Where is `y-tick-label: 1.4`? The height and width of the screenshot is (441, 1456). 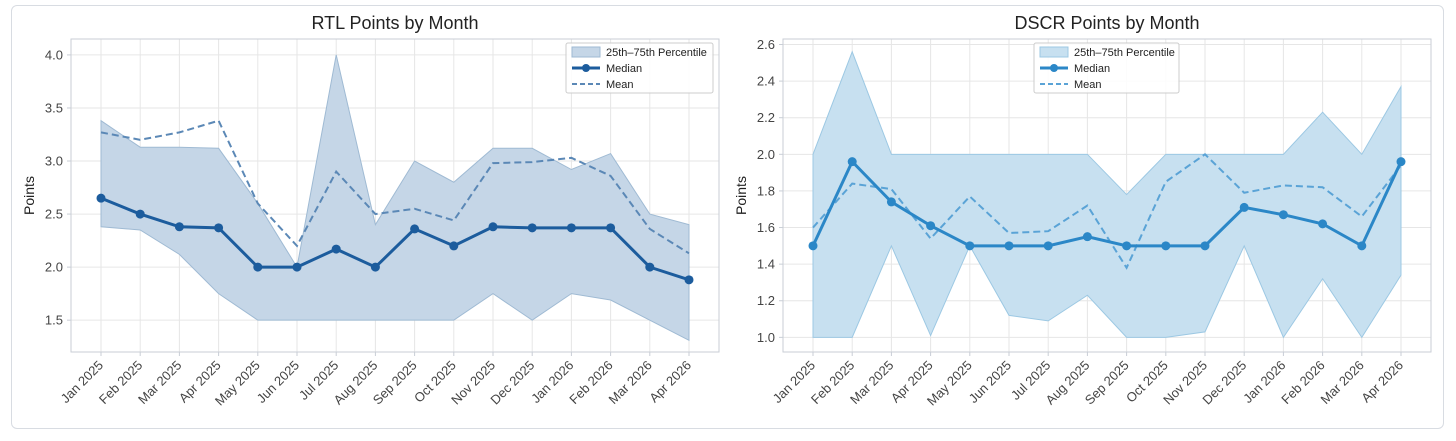 y-tick-label: 1.4 is located at coordinates (766, 264).